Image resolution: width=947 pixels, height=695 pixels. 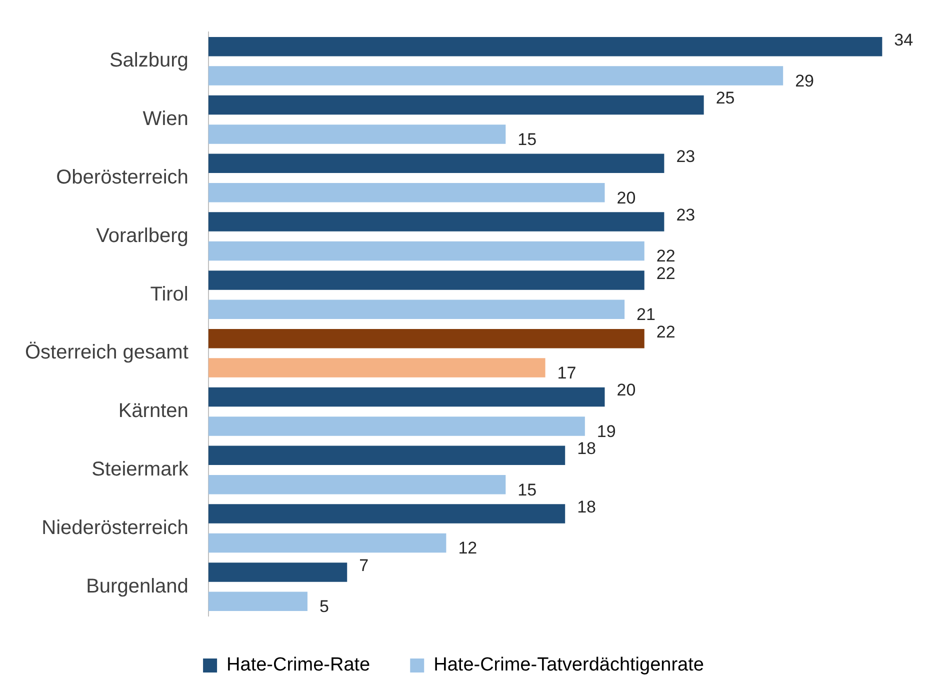 I want to click on data-label: 5, so click(x=324, y=606).